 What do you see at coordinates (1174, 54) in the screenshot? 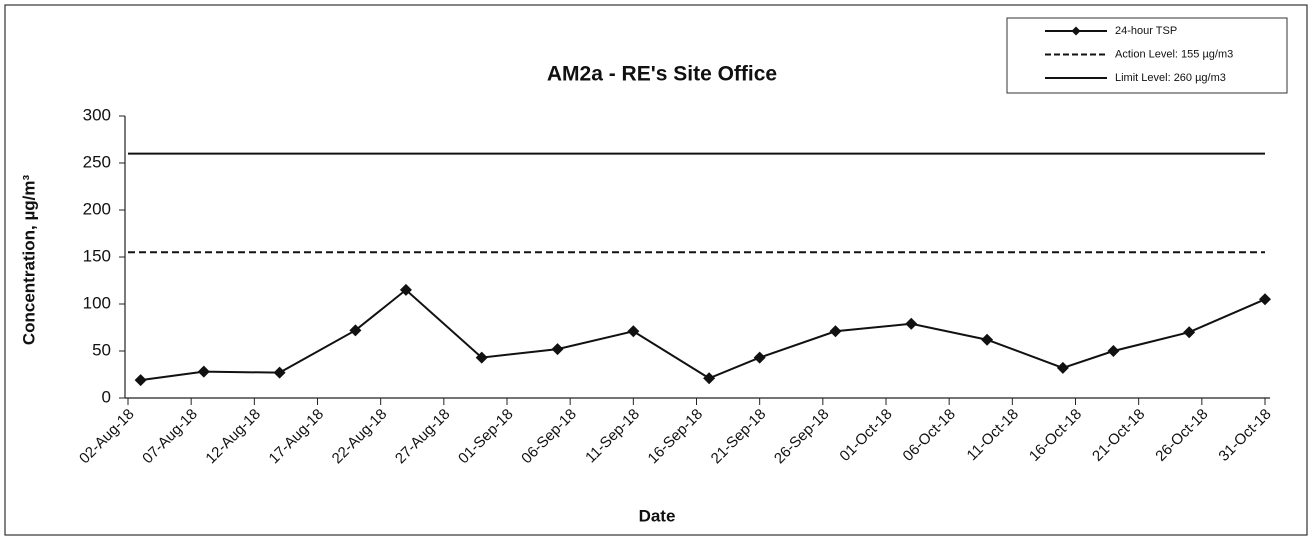
I see `legend-label: Action Level: 155 µg/m3` at bounding box center [1174, 54].